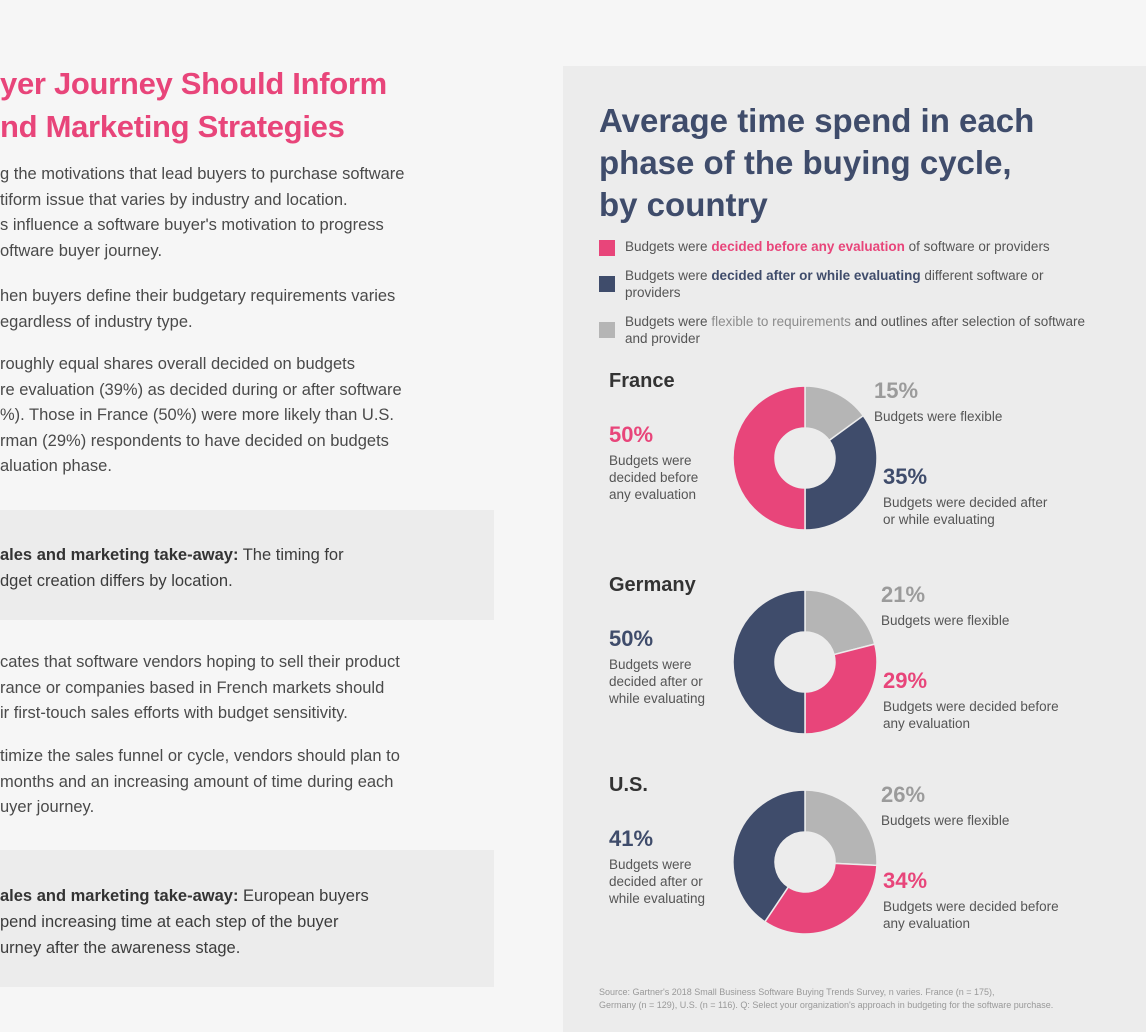 This screenshot has width=1146, height=1032. What do you see at coordinates (642, 381) in the screenshot?
I see `country-name: France` at bounding box center [642, 381].